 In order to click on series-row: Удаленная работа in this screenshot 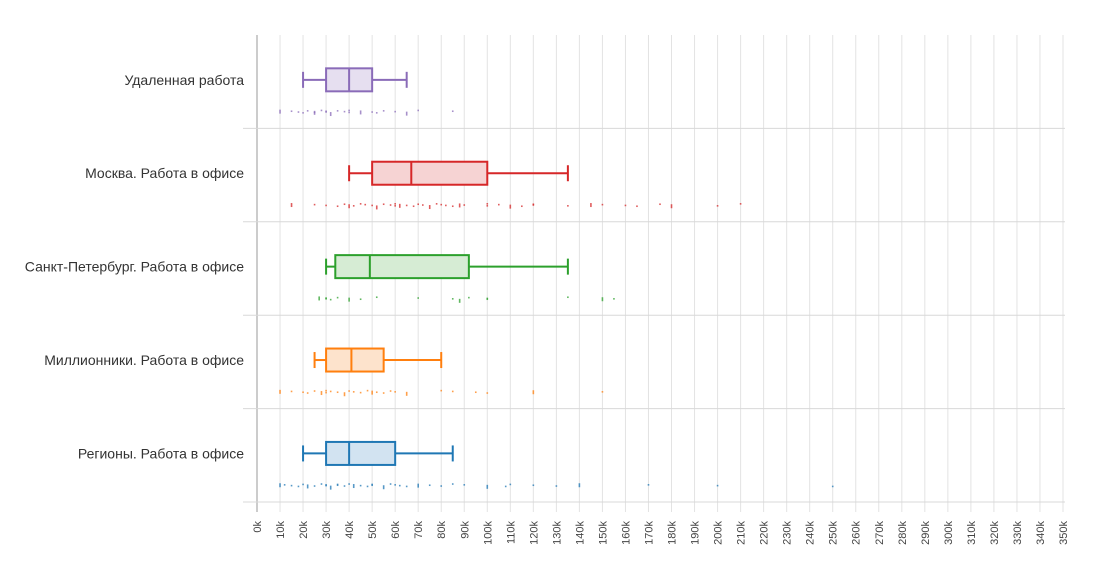, I will do `click(289, 92)`.